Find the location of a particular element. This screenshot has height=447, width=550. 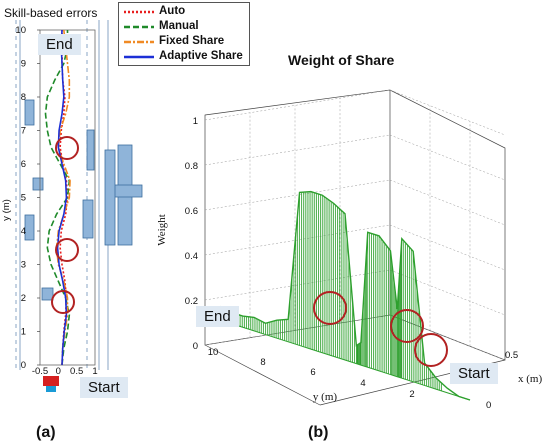

panel-a-legend: Auto Manual Fixed Share Adaptive Share is located at coordinates (184, 34).